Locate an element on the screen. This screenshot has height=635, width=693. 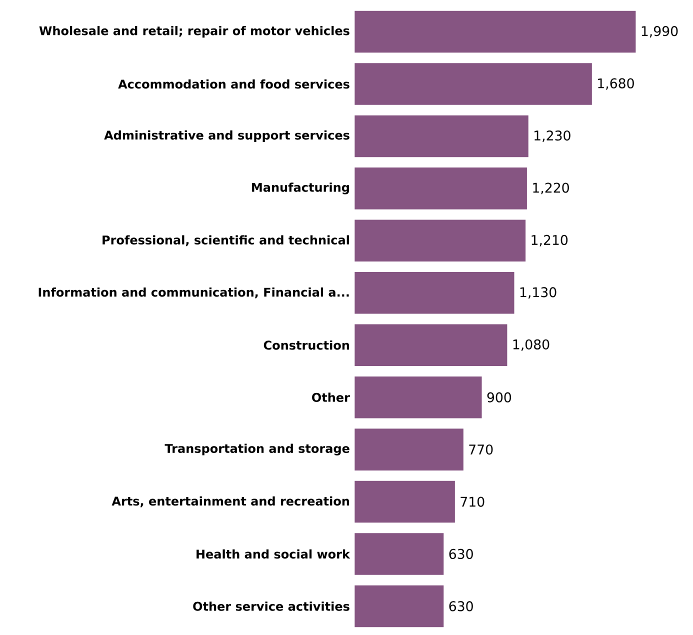
y-tick-label: Wholesale and retail; repair of motor vehicles is located at coordinates (194, 32).